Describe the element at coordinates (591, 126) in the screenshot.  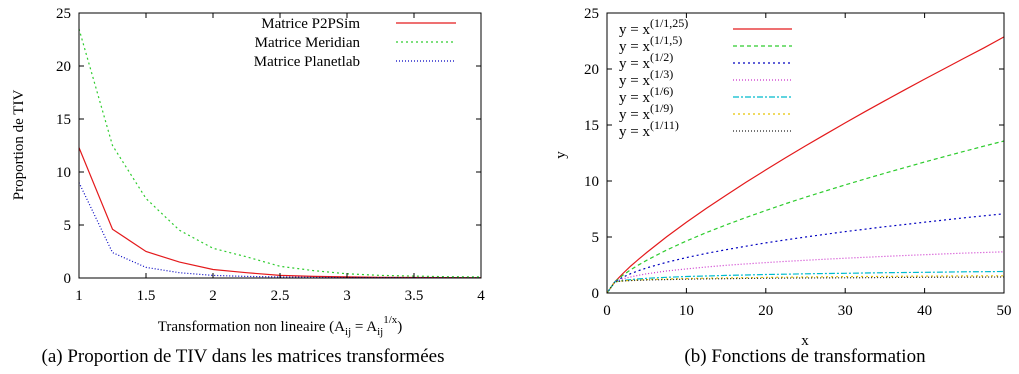
I see `chart-b-y-tick-label: 15` at that location.